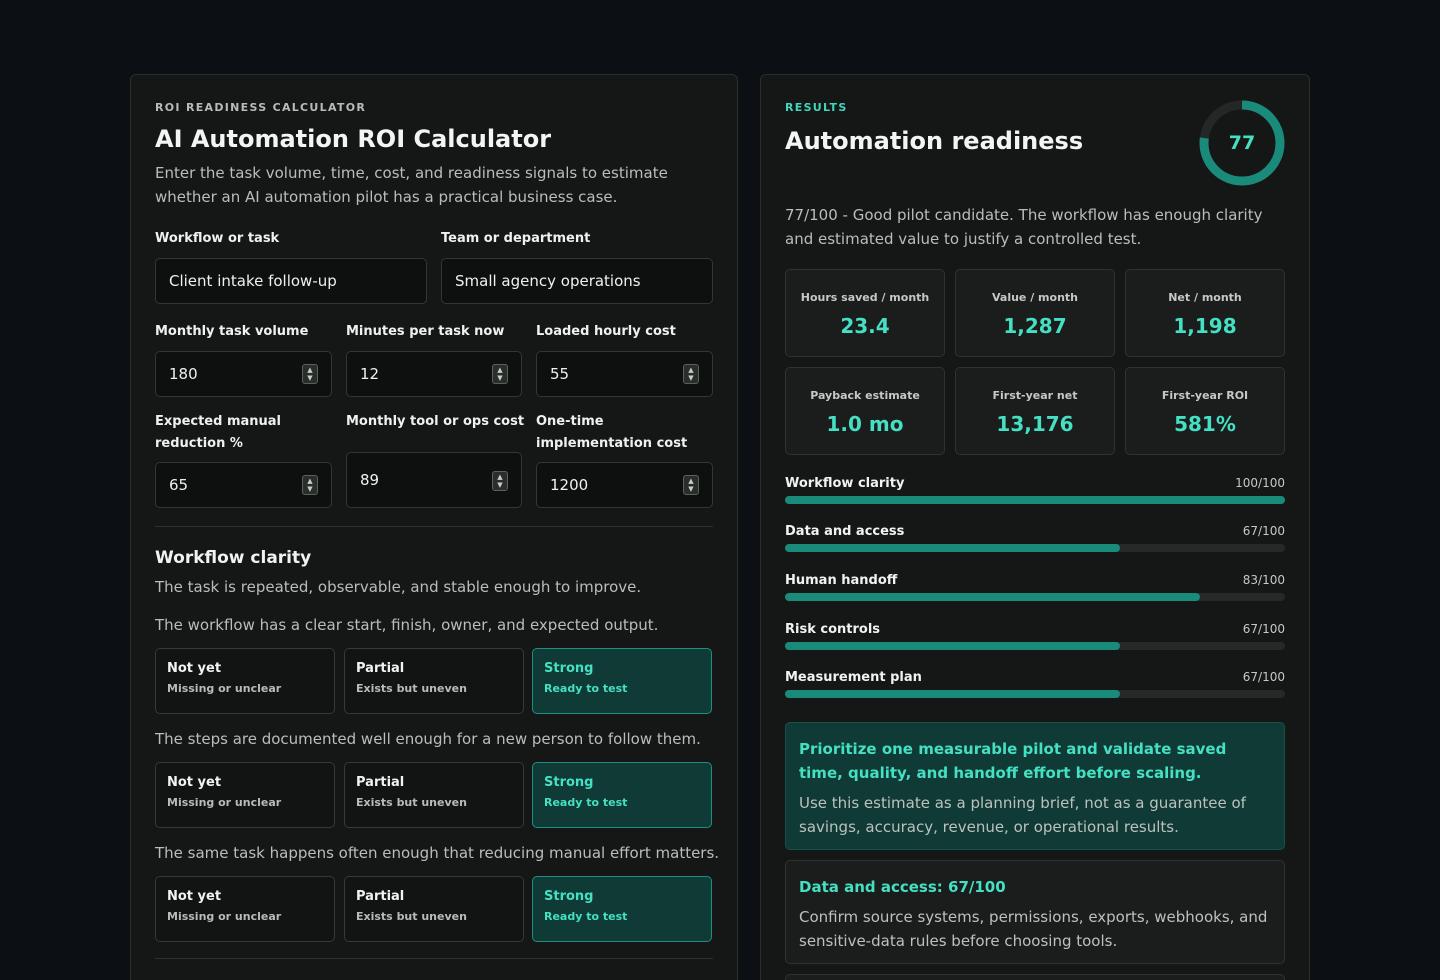 The height and width of the screenshot is (980, 1440). I want to click on metric-label: First-year ROI, so click(1205, 395).